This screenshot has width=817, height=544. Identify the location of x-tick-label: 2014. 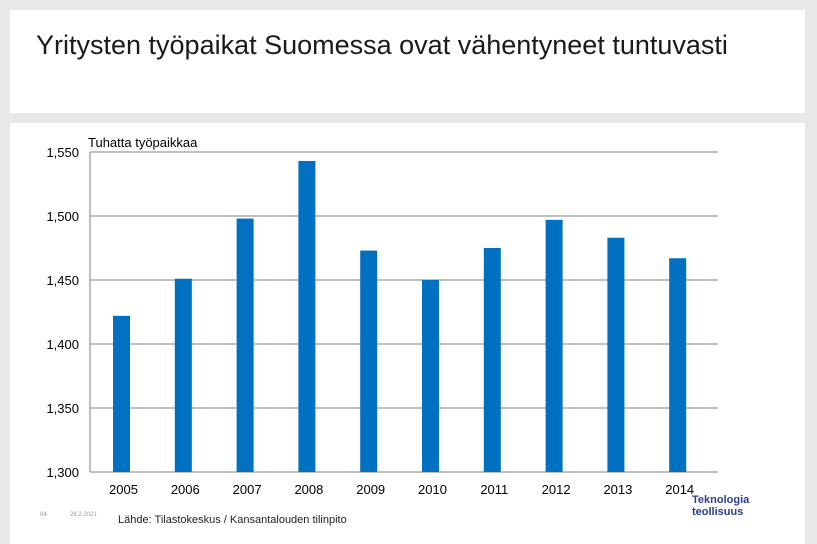
(679, 489).